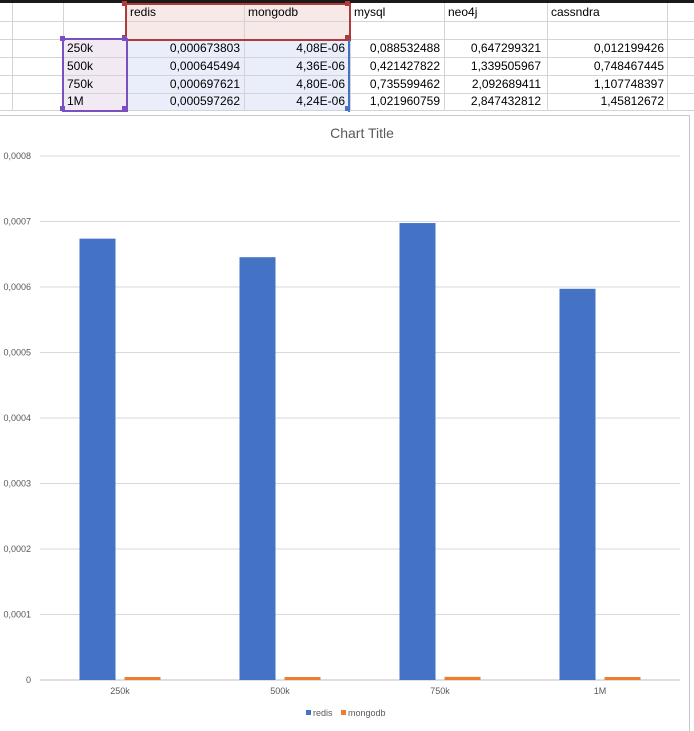 This screenshot has height=731, width=694. Describe the element at coordinates (404, 48) in the screenshot. I see `value-cell: 0,088532488` at that location.